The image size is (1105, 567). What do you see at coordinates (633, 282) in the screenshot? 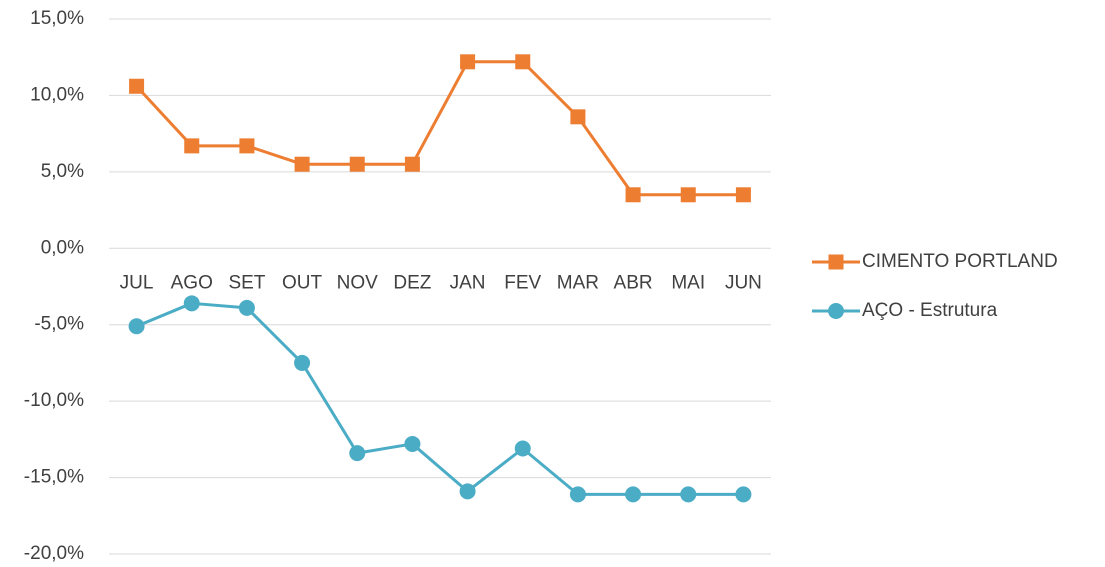
I see `x-tick-label: ABR` at bounding box center [633, 282].